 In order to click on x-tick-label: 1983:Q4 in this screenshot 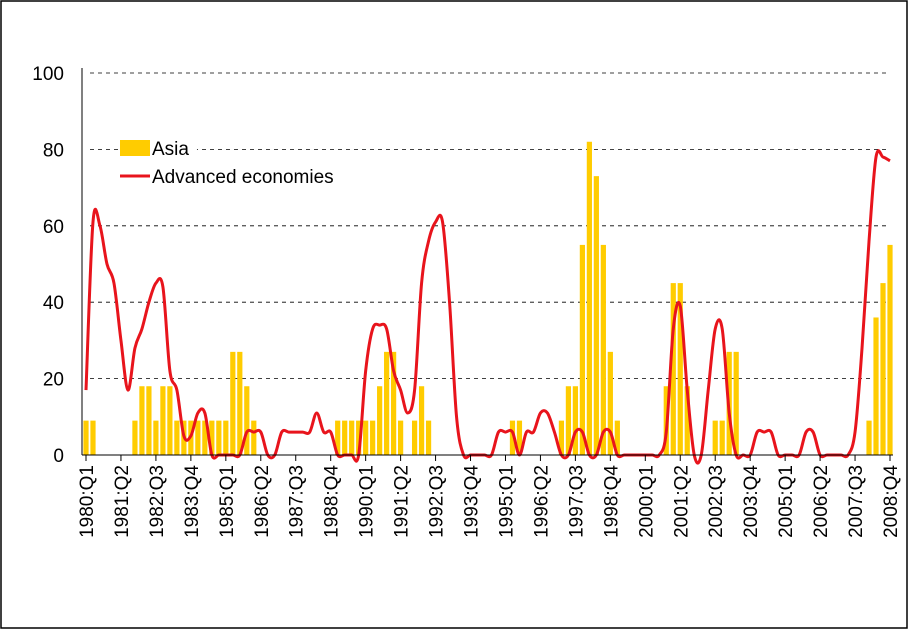, I will do `click(192, 501)`.